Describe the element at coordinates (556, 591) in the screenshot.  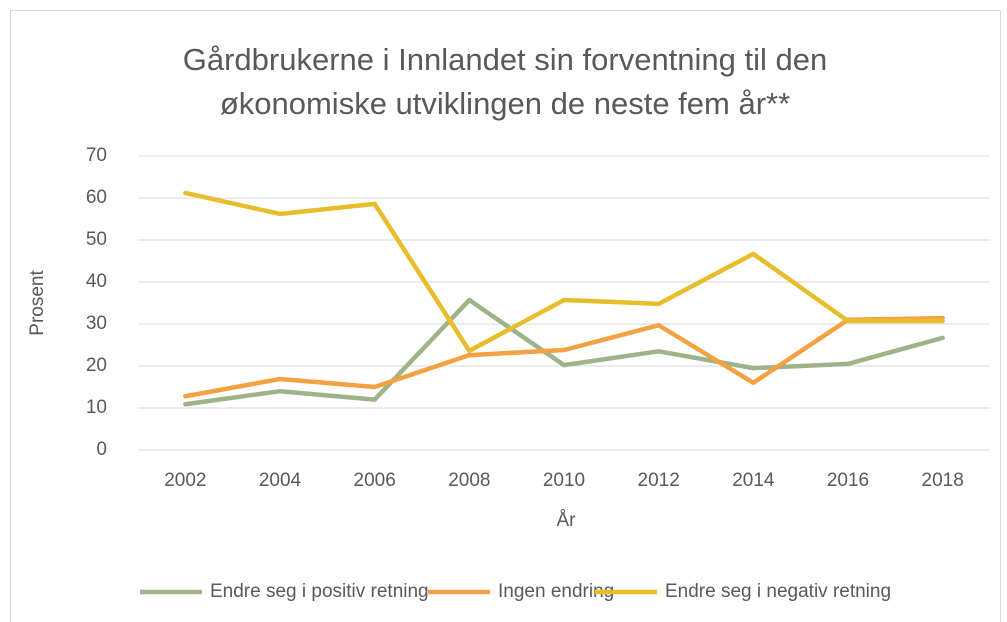
I see `legend-label: Ingen endring` at that location.